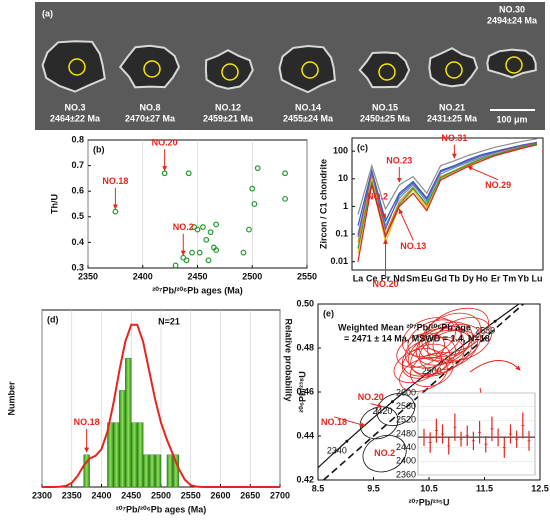  Describe the element at coordinates (482, 278) in the screenshot. I see `x-tick-label: Ho` at that location.